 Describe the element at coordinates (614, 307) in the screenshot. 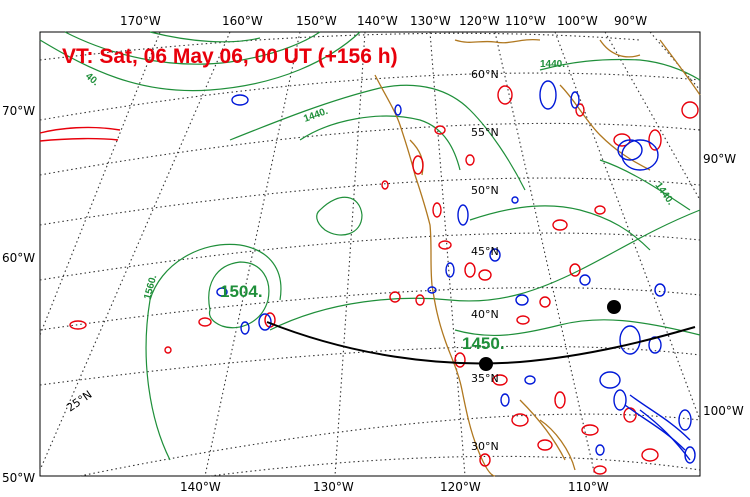

I see `track-point-east` at that location.